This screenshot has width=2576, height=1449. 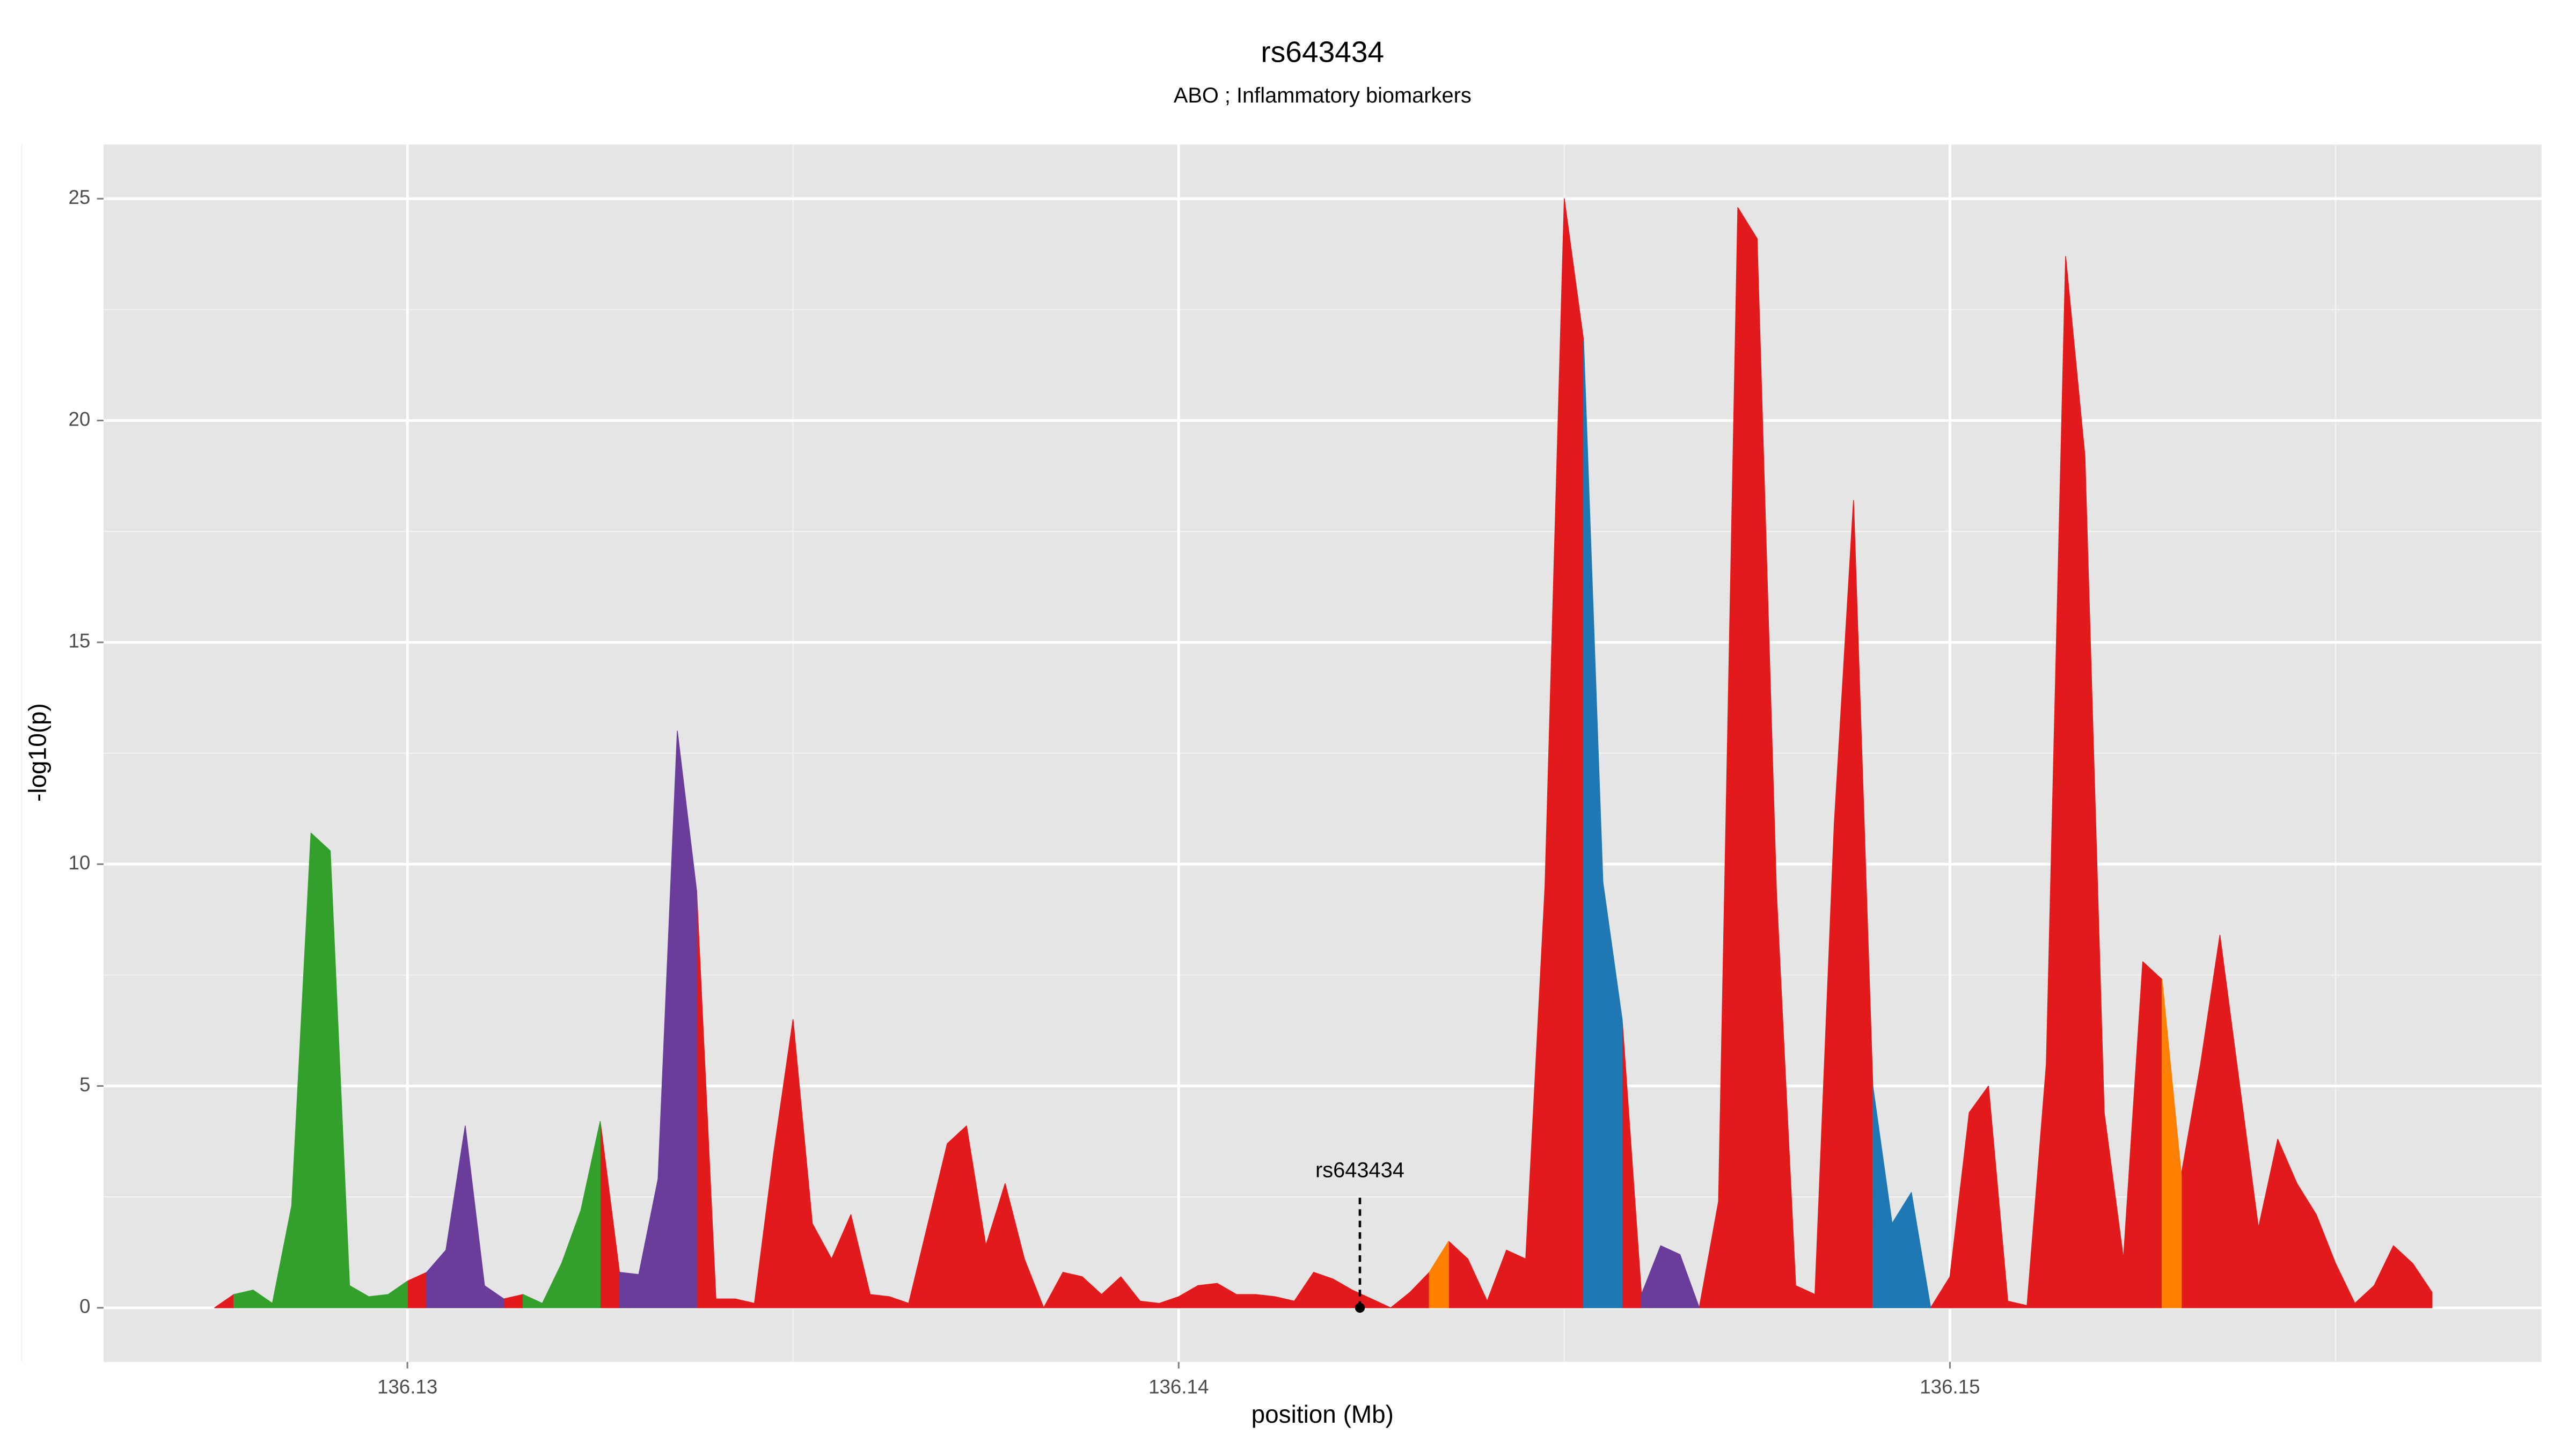 What do you see at coordinates (1359, 1170) in the screenshot?
I see `annotation-label: rs643434` at bounding box center [1359, 1170].